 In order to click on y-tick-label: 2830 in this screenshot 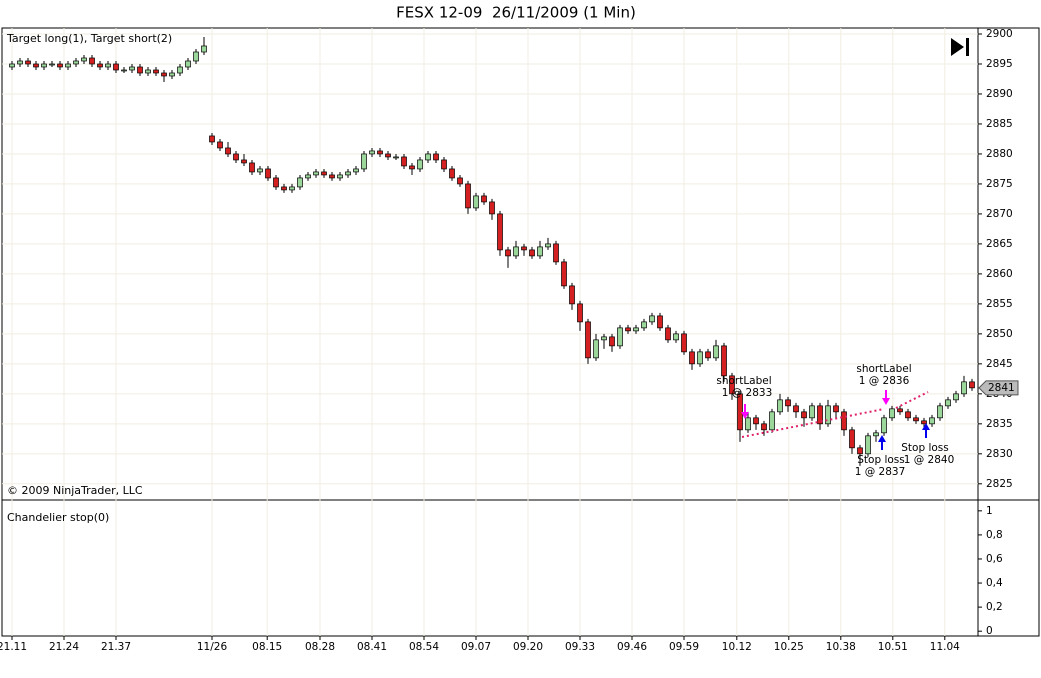, I will do `click(999, 454)`.